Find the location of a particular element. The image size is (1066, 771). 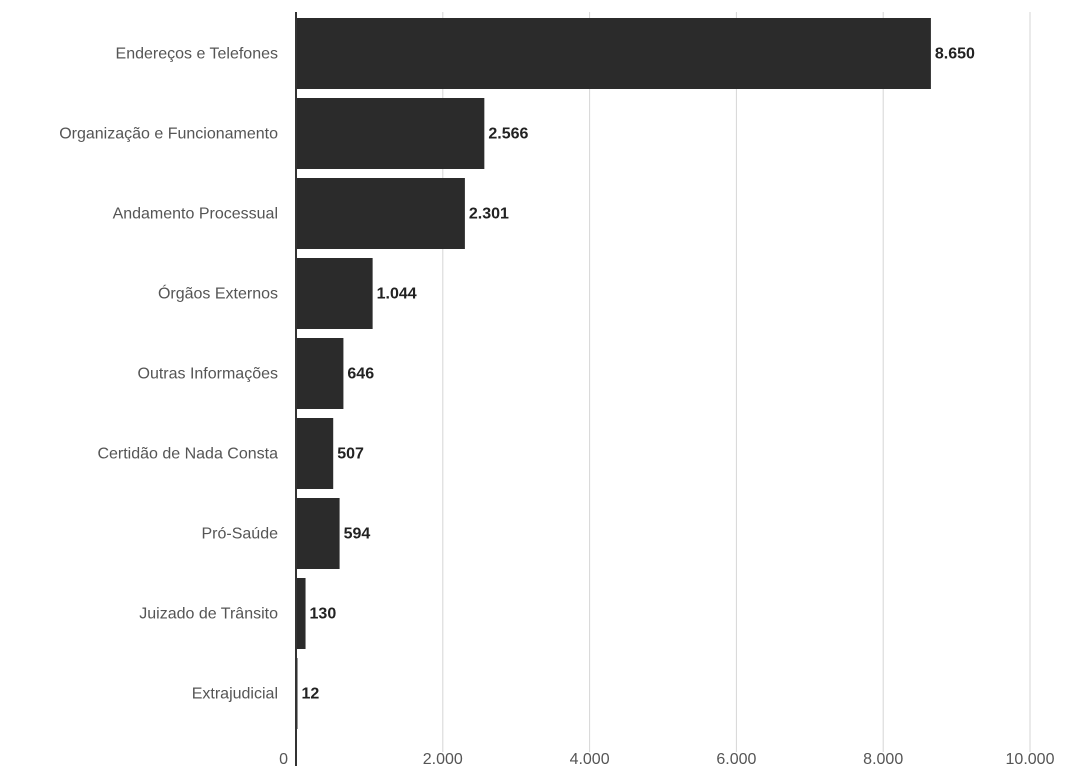

data-label: 12 is located at coordinates (311, 694).